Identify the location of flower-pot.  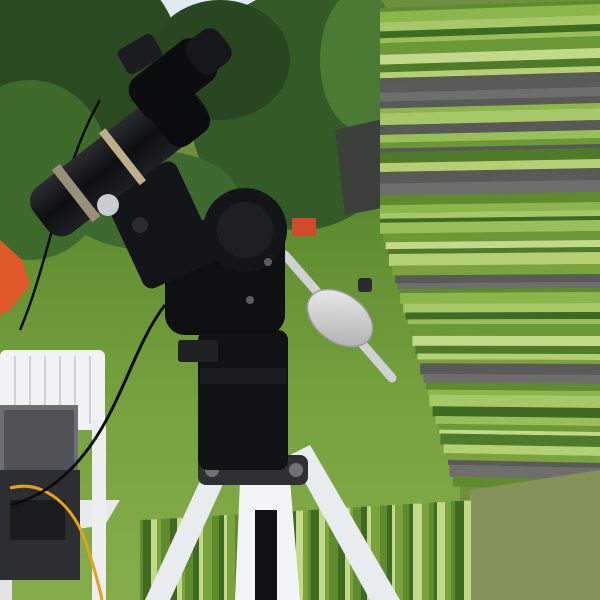
(304, 227).